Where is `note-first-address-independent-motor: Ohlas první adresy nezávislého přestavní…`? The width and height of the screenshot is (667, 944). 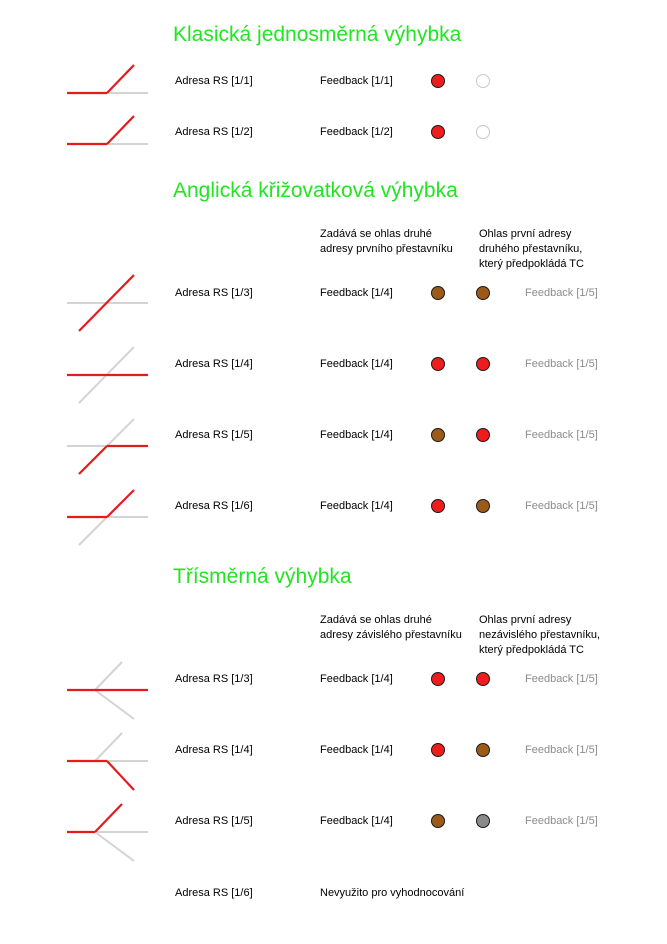
note-first-address-independent-motor: Ohlas první adresy nezávislého přestavní… is located at coordinates (540, 635).